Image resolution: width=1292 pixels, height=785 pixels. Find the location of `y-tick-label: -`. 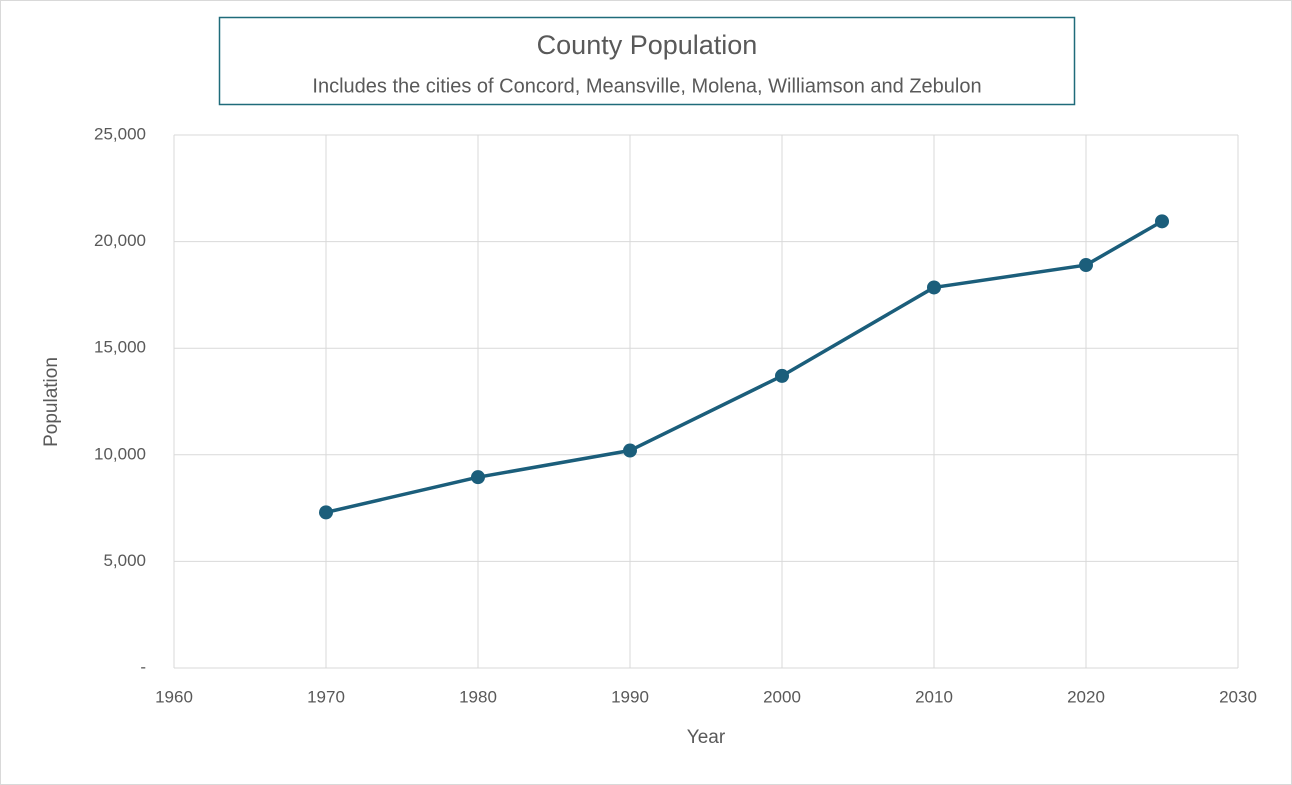

y-tick-label: - is located at coordinates (143, 666).